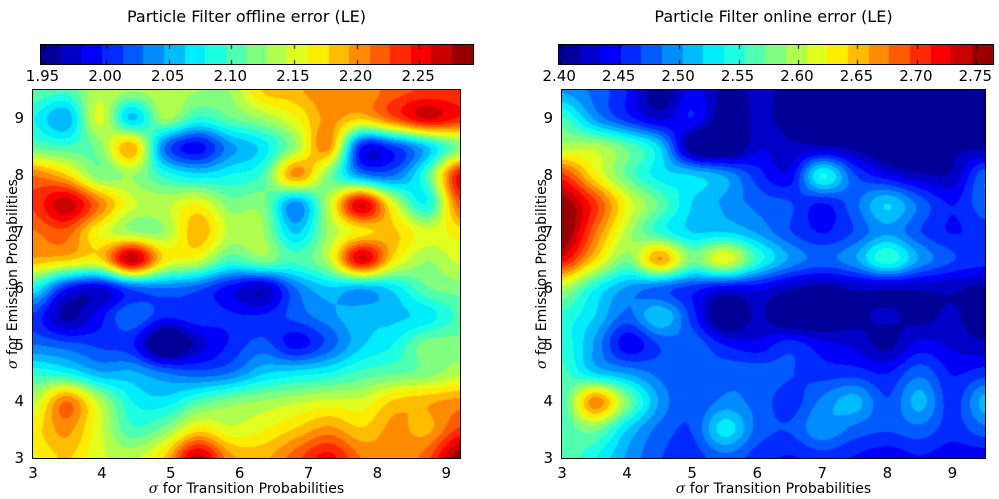 This screenshot has height=499, width=999. I want to click on colorbar-tick-label: 2.20, so click(355, 76).